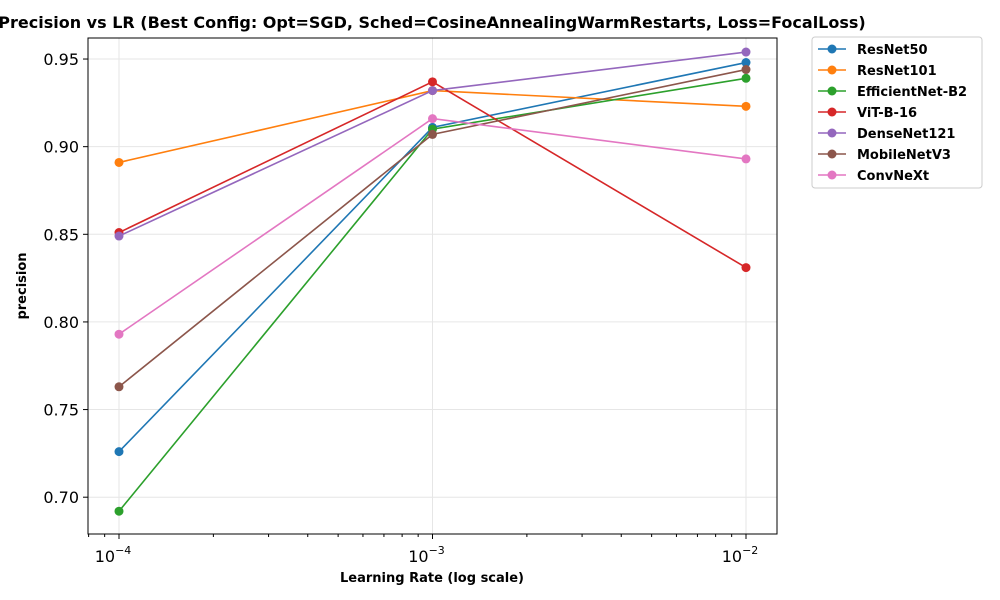 This screenshot has height=600, width=1000. What do you see at coordinates (832, 154) in the screenshot?
I see `legend-marker-mobilenetv3` at bounding box center [832, 154].